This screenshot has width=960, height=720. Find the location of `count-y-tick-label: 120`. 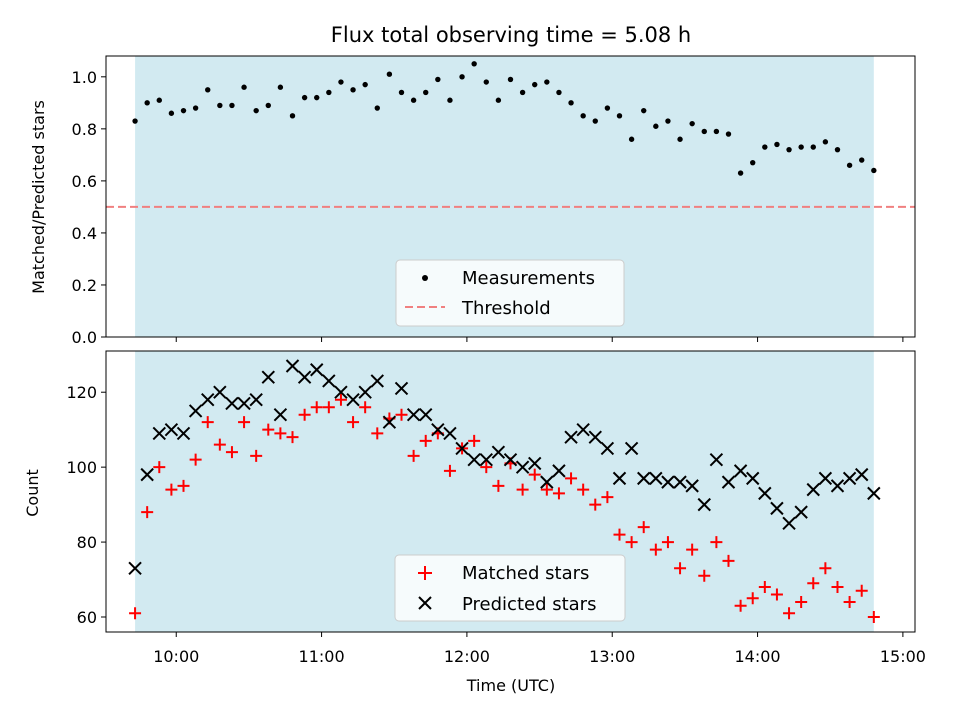

count-y-tick-label: 120 is located at coordinates (81, 392).